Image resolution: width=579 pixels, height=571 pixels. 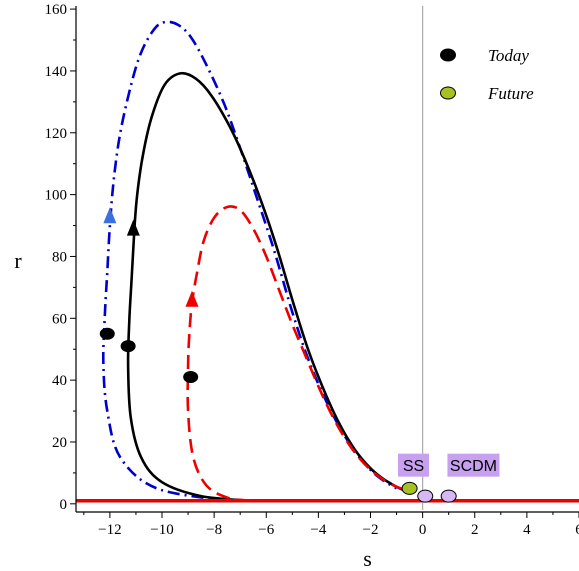 I want to click on x-tick-label: 2, so click(x=475, y=530).